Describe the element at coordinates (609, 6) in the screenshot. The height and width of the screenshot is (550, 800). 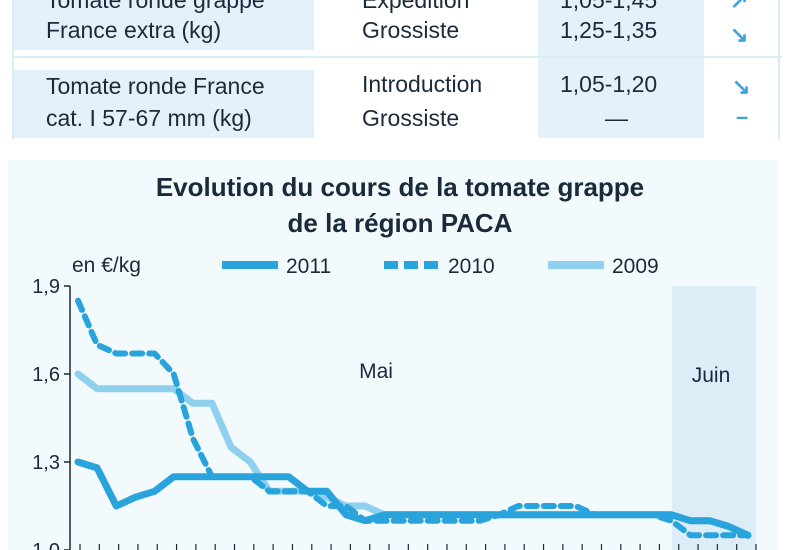
I see `row1-price-line1: 1,05-1,45` at that location.